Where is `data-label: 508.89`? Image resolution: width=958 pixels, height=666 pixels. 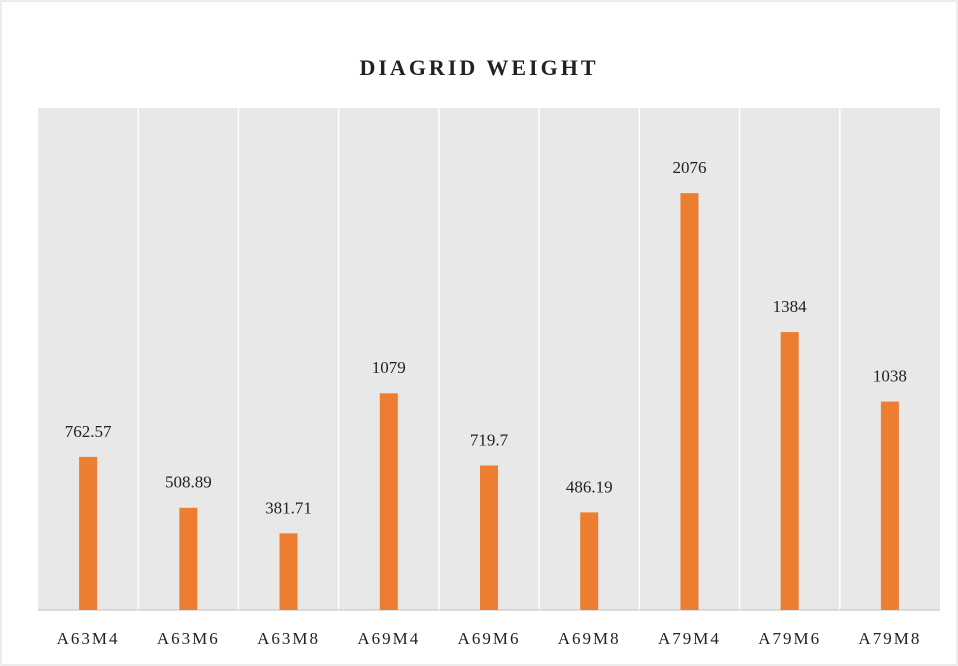 data-label: 508.89 is located at coordinates (188, 482).